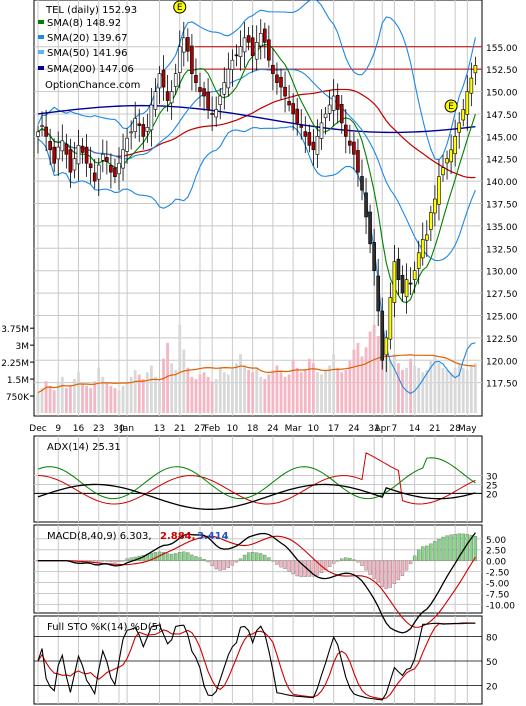 The image size is (526, 706). I want to click on chart-title: TEL (daily) 152.93, so click(91, 10).